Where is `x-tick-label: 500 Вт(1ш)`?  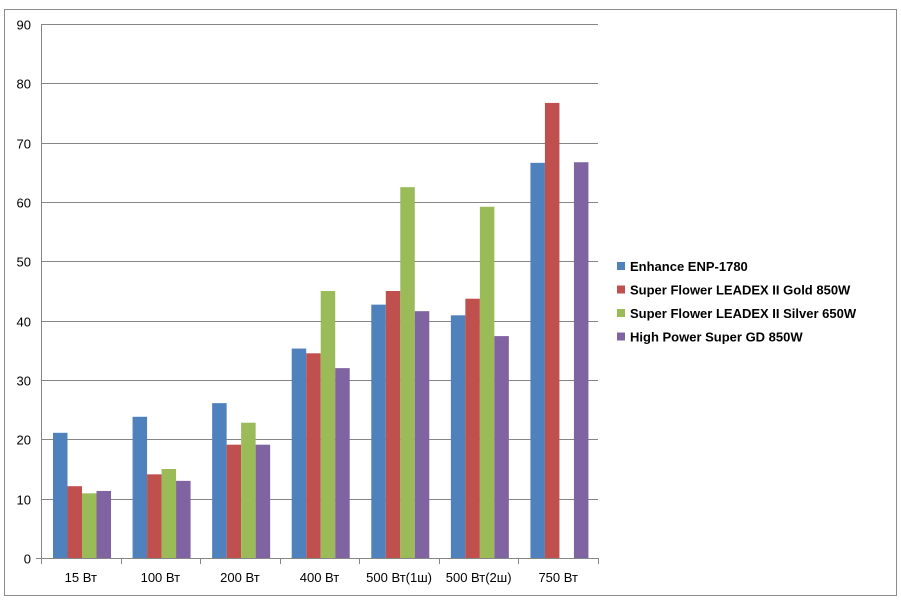
x-tick-label: 500 Вт(1ш) is located at coordinates (399, 577).